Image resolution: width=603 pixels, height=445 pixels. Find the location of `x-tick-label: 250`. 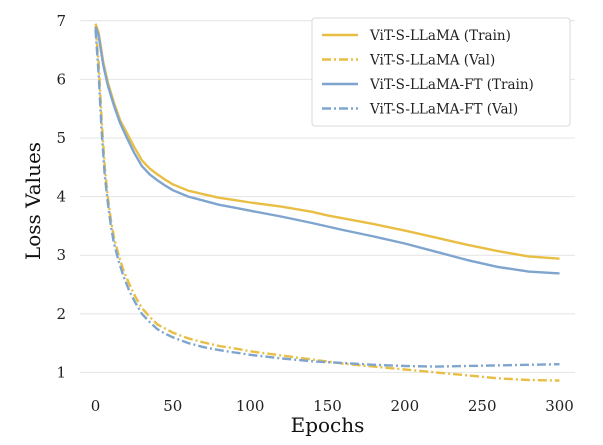

x-tick-label: 250 is located at coordinates (482, 406).